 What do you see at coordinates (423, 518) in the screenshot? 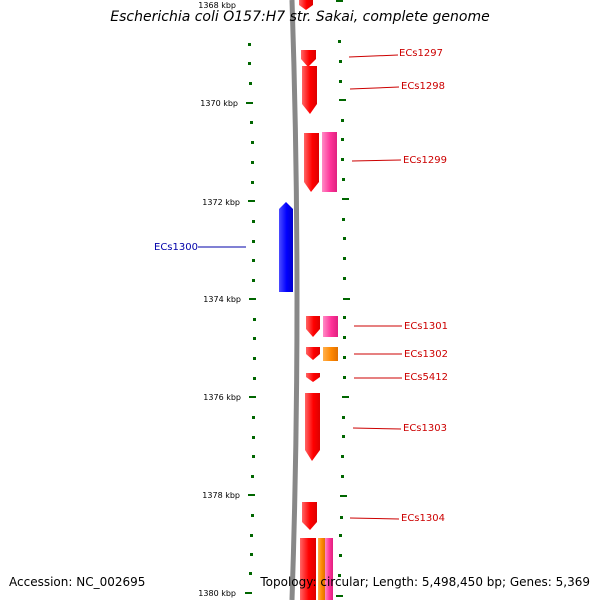
I see `gene-label-ECs1304: ECs1304` at bounding box center [423, 518].